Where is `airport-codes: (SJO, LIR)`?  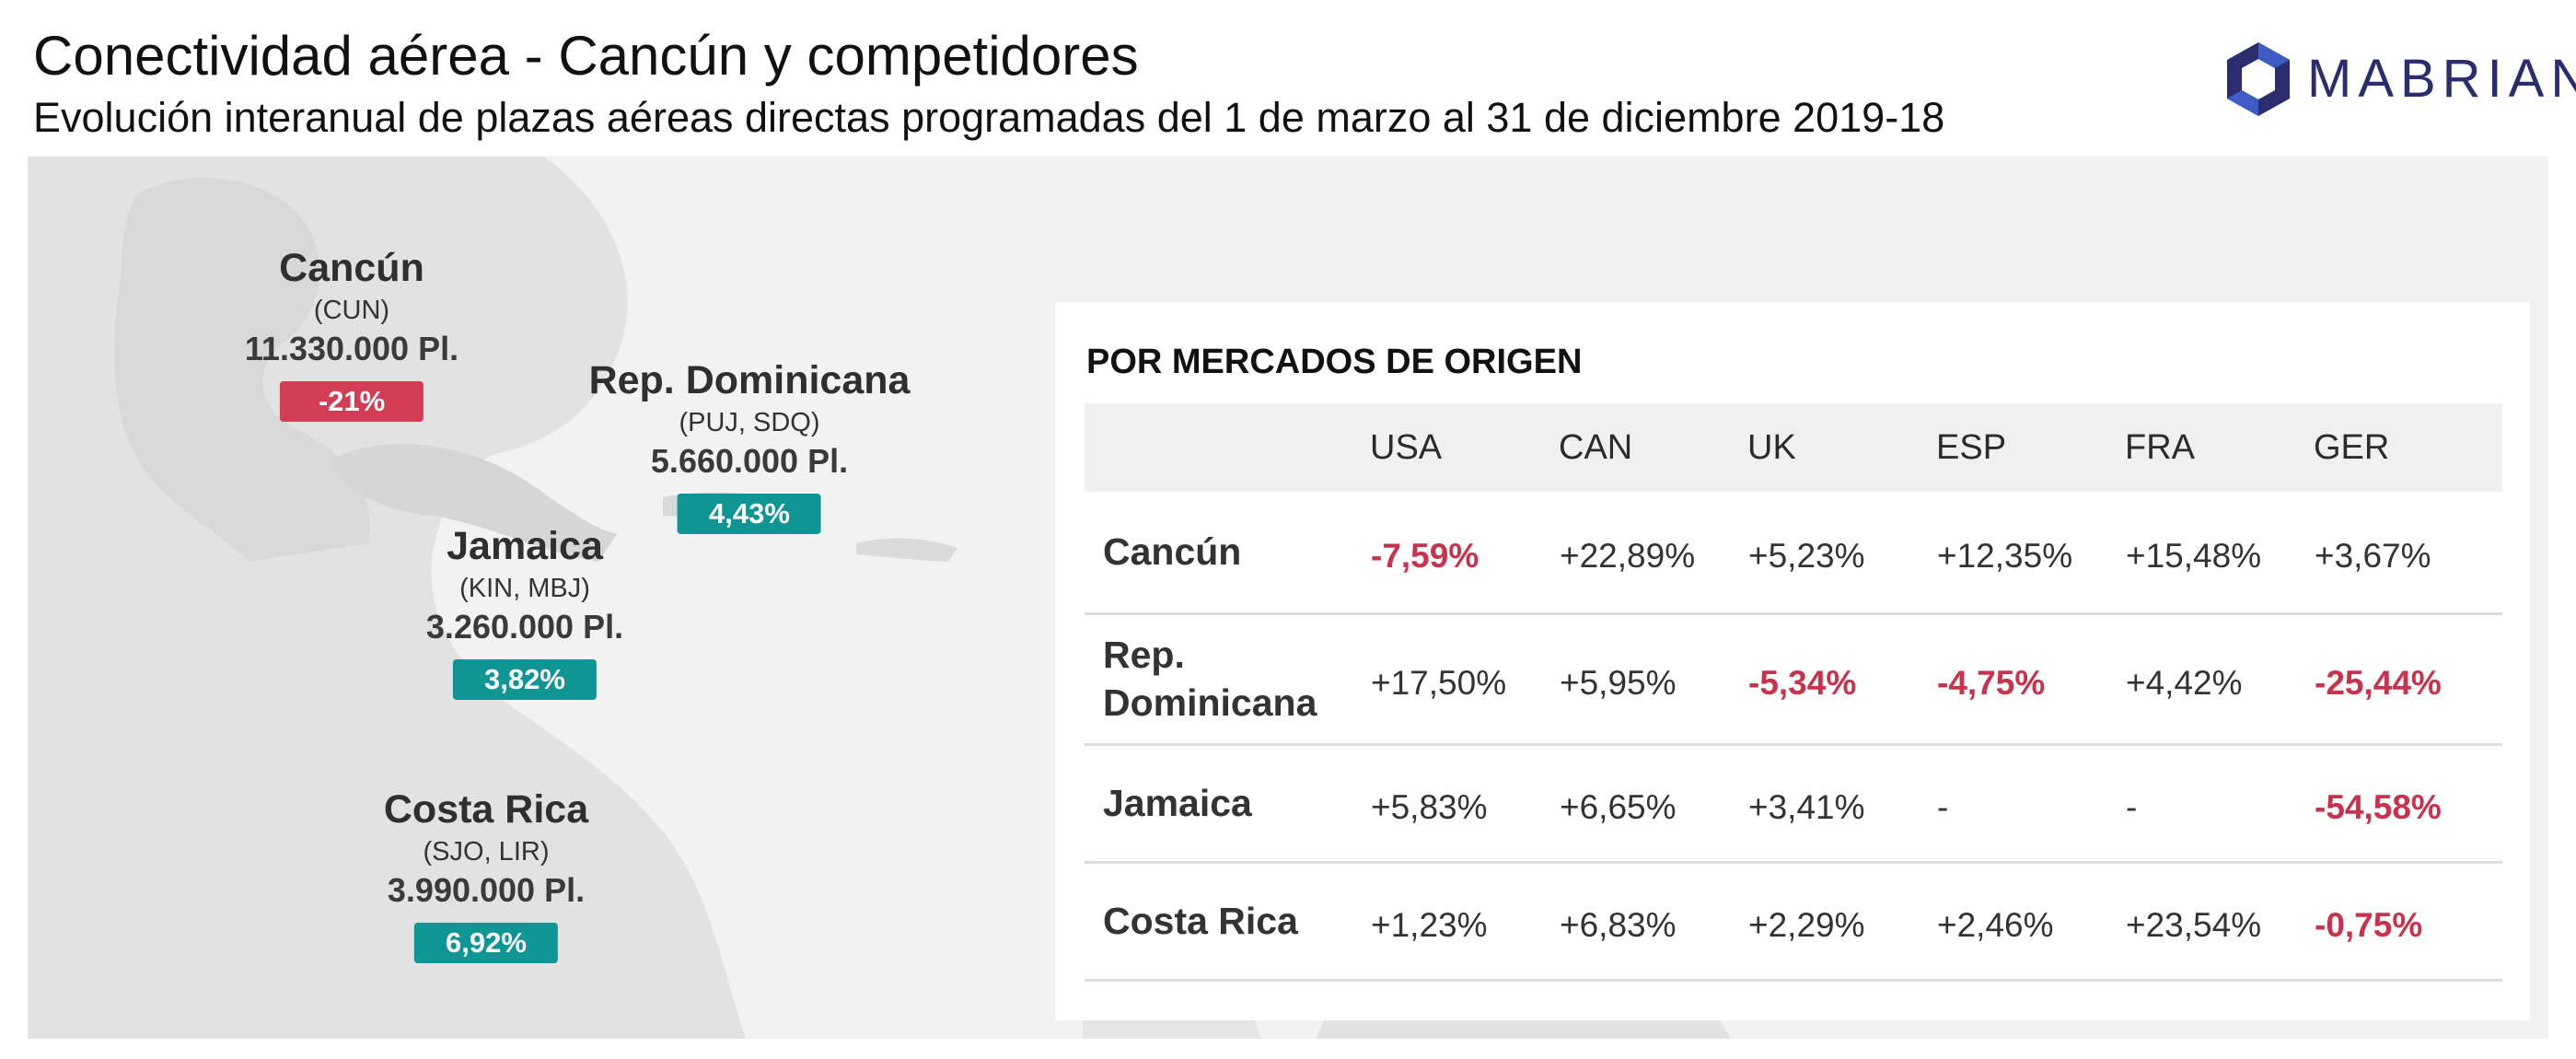
airport-codes: (SJO, LIR) is located at coordinates (486, 852).